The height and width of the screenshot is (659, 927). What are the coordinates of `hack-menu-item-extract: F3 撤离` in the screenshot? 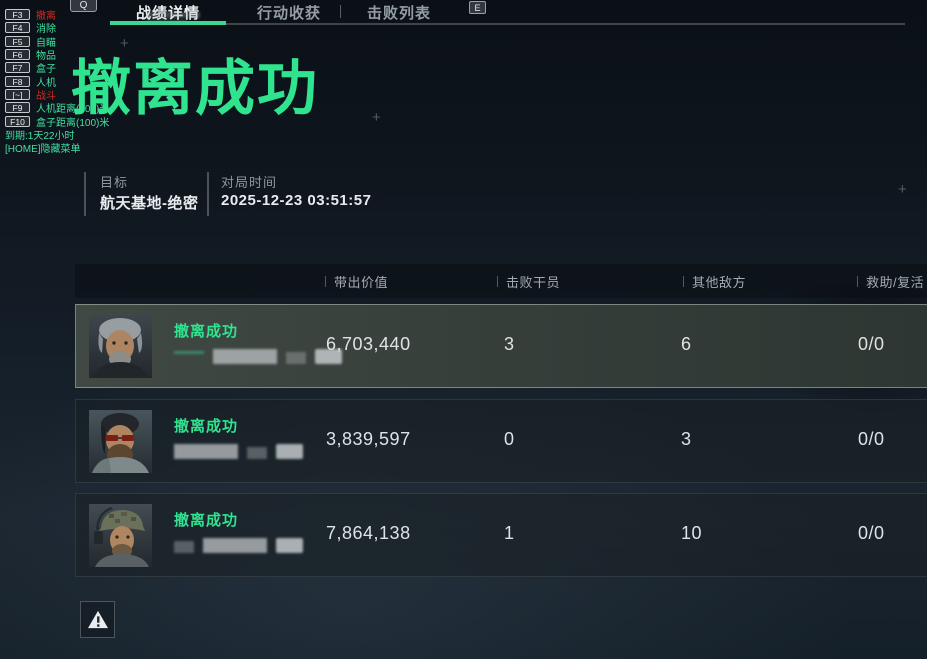 It's located at (57, 15).